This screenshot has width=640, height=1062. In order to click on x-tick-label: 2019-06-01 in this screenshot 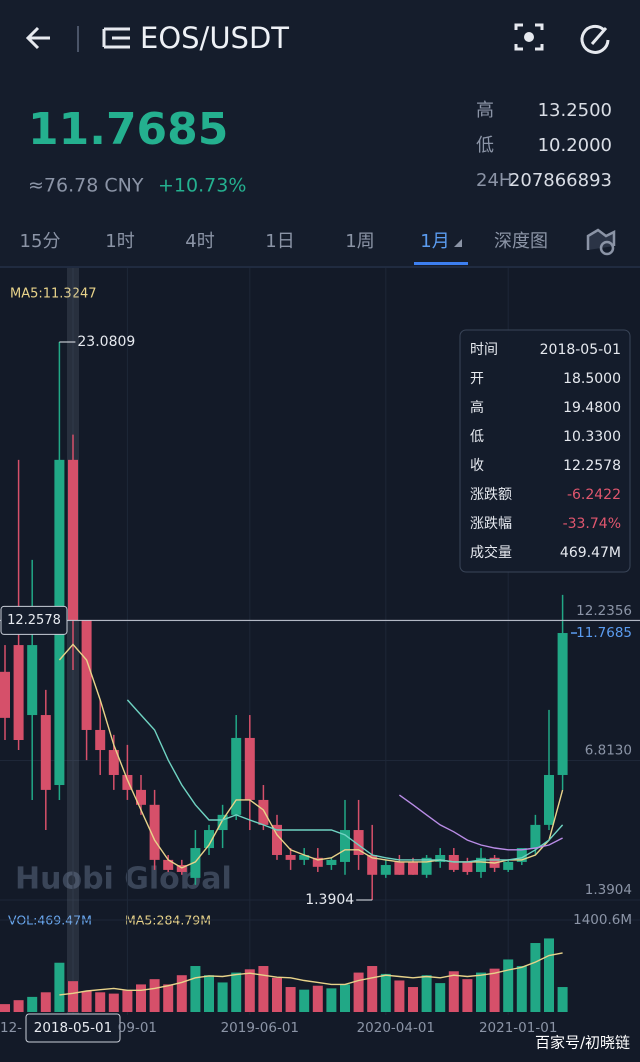, I will do `click(260, 1028)`.